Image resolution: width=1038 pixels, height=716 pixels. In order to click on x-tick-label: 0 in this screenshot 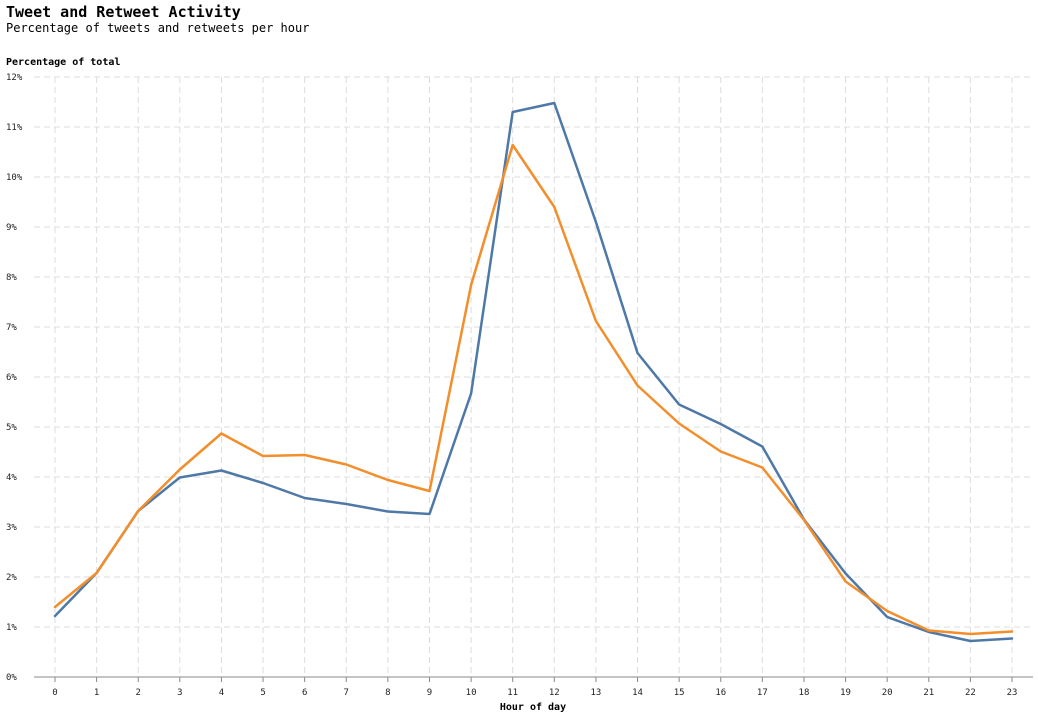, I will do `click(54, 693)`.